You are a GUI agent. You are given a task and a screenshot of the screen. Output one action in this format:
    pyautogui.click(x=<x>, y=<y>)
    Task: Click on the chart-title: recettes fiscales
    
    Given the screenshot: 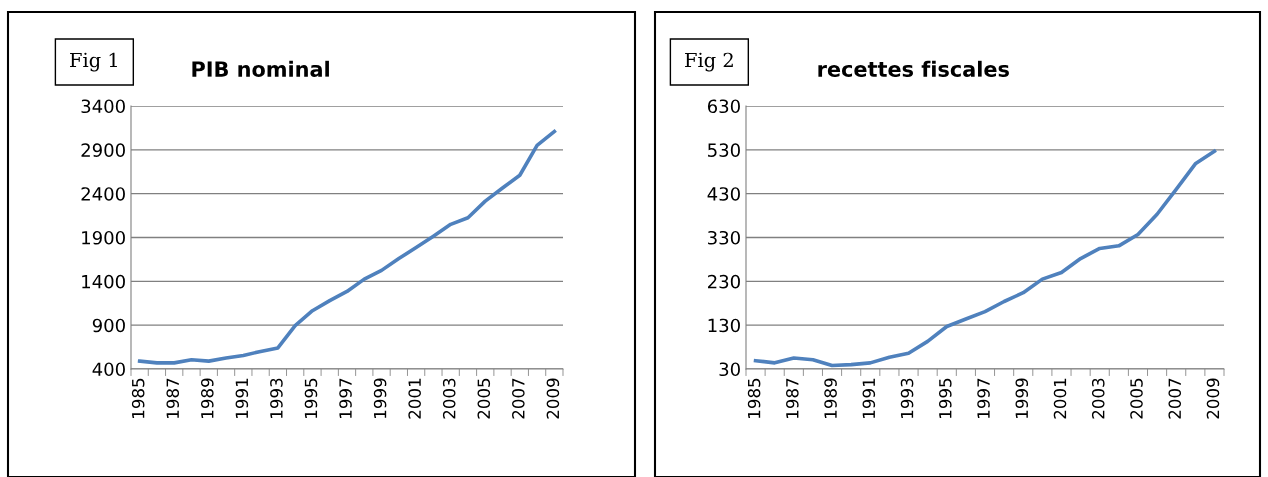 What is the action you would take?
    pyautogui.click(x=913, y=68)
    